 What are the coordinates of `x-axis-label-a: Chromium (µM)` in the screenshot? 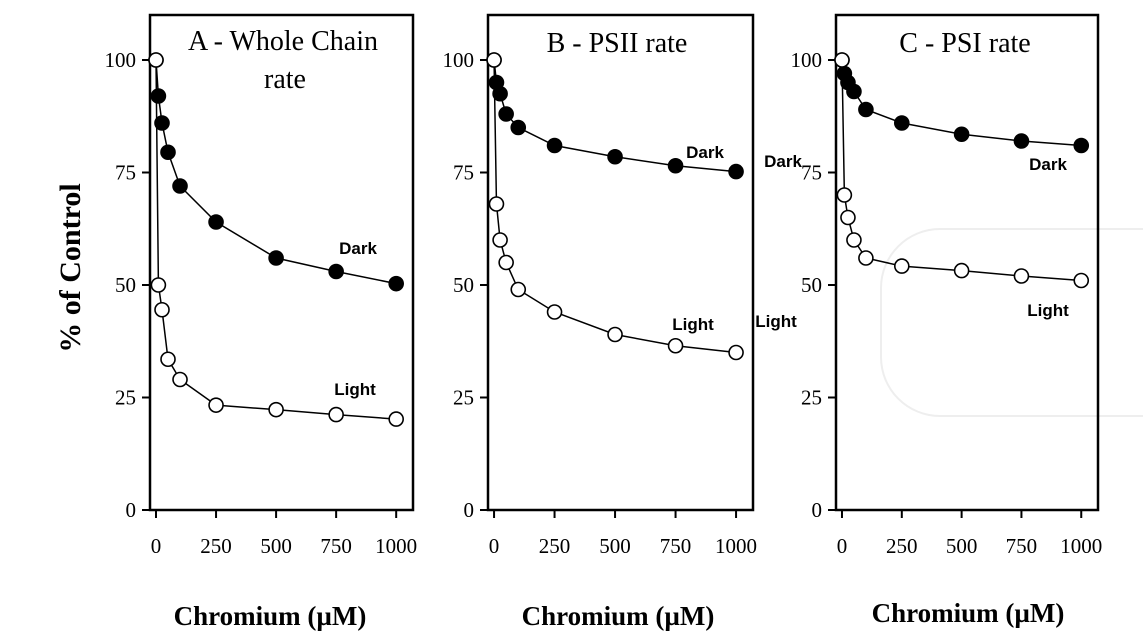 It's located at (270, 616).